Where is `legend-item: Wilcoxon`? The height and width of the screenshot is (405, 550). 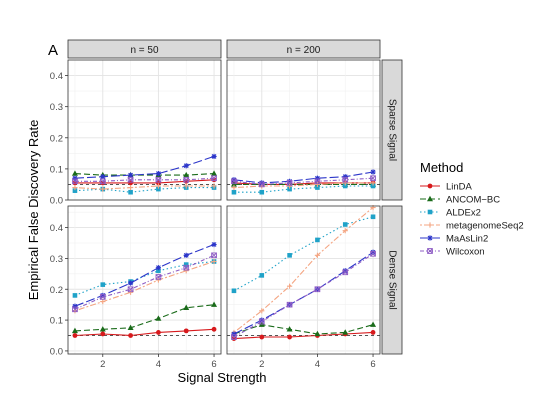 legend-item: Wilcoxon is located at coordinates (452, 252).